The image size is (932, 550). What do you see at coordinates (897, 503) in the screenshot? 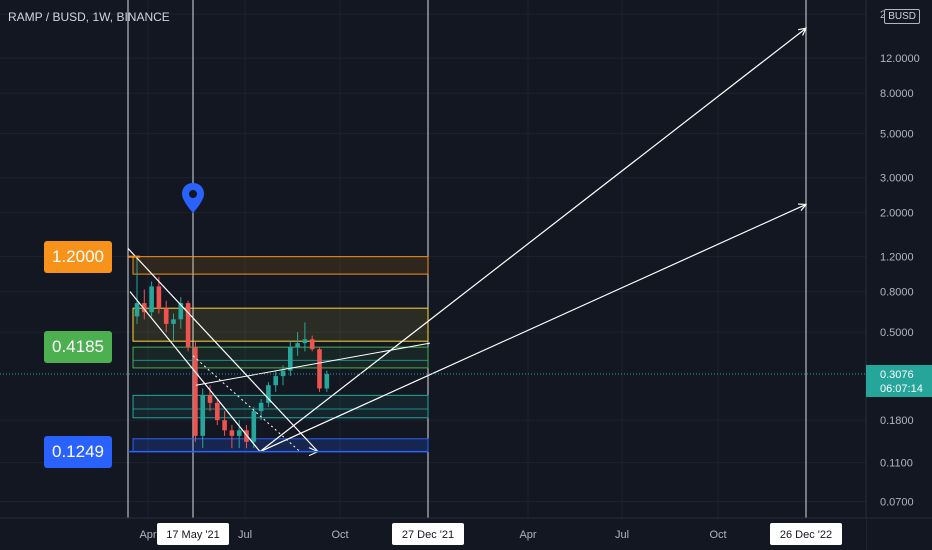
I see `price-tick-label: 0.0700` at bounding box center [897, 503].